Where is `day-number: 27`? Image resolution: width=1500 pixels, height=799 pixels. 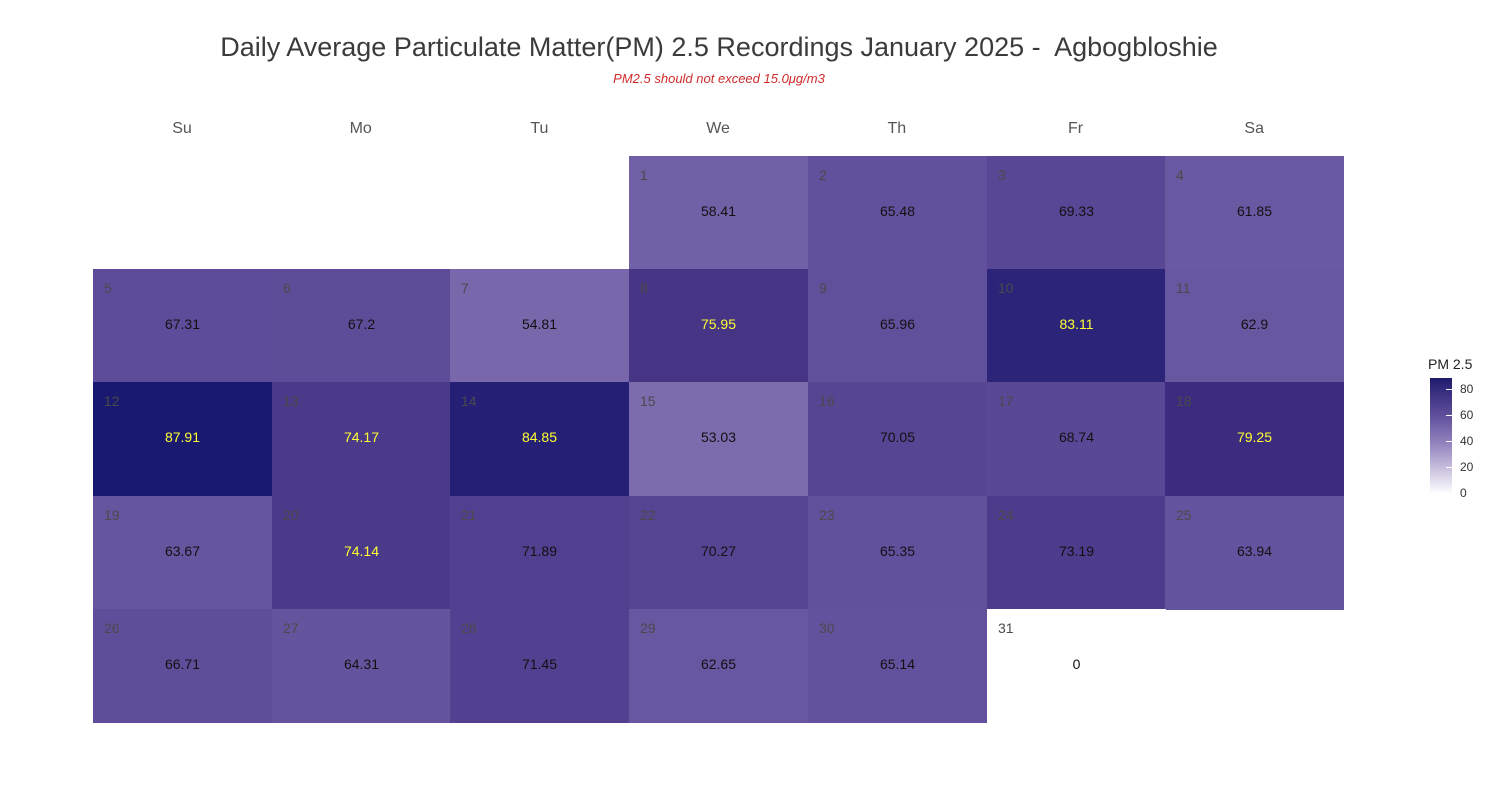
day-number: 27 is located at coordinates (291, 628).